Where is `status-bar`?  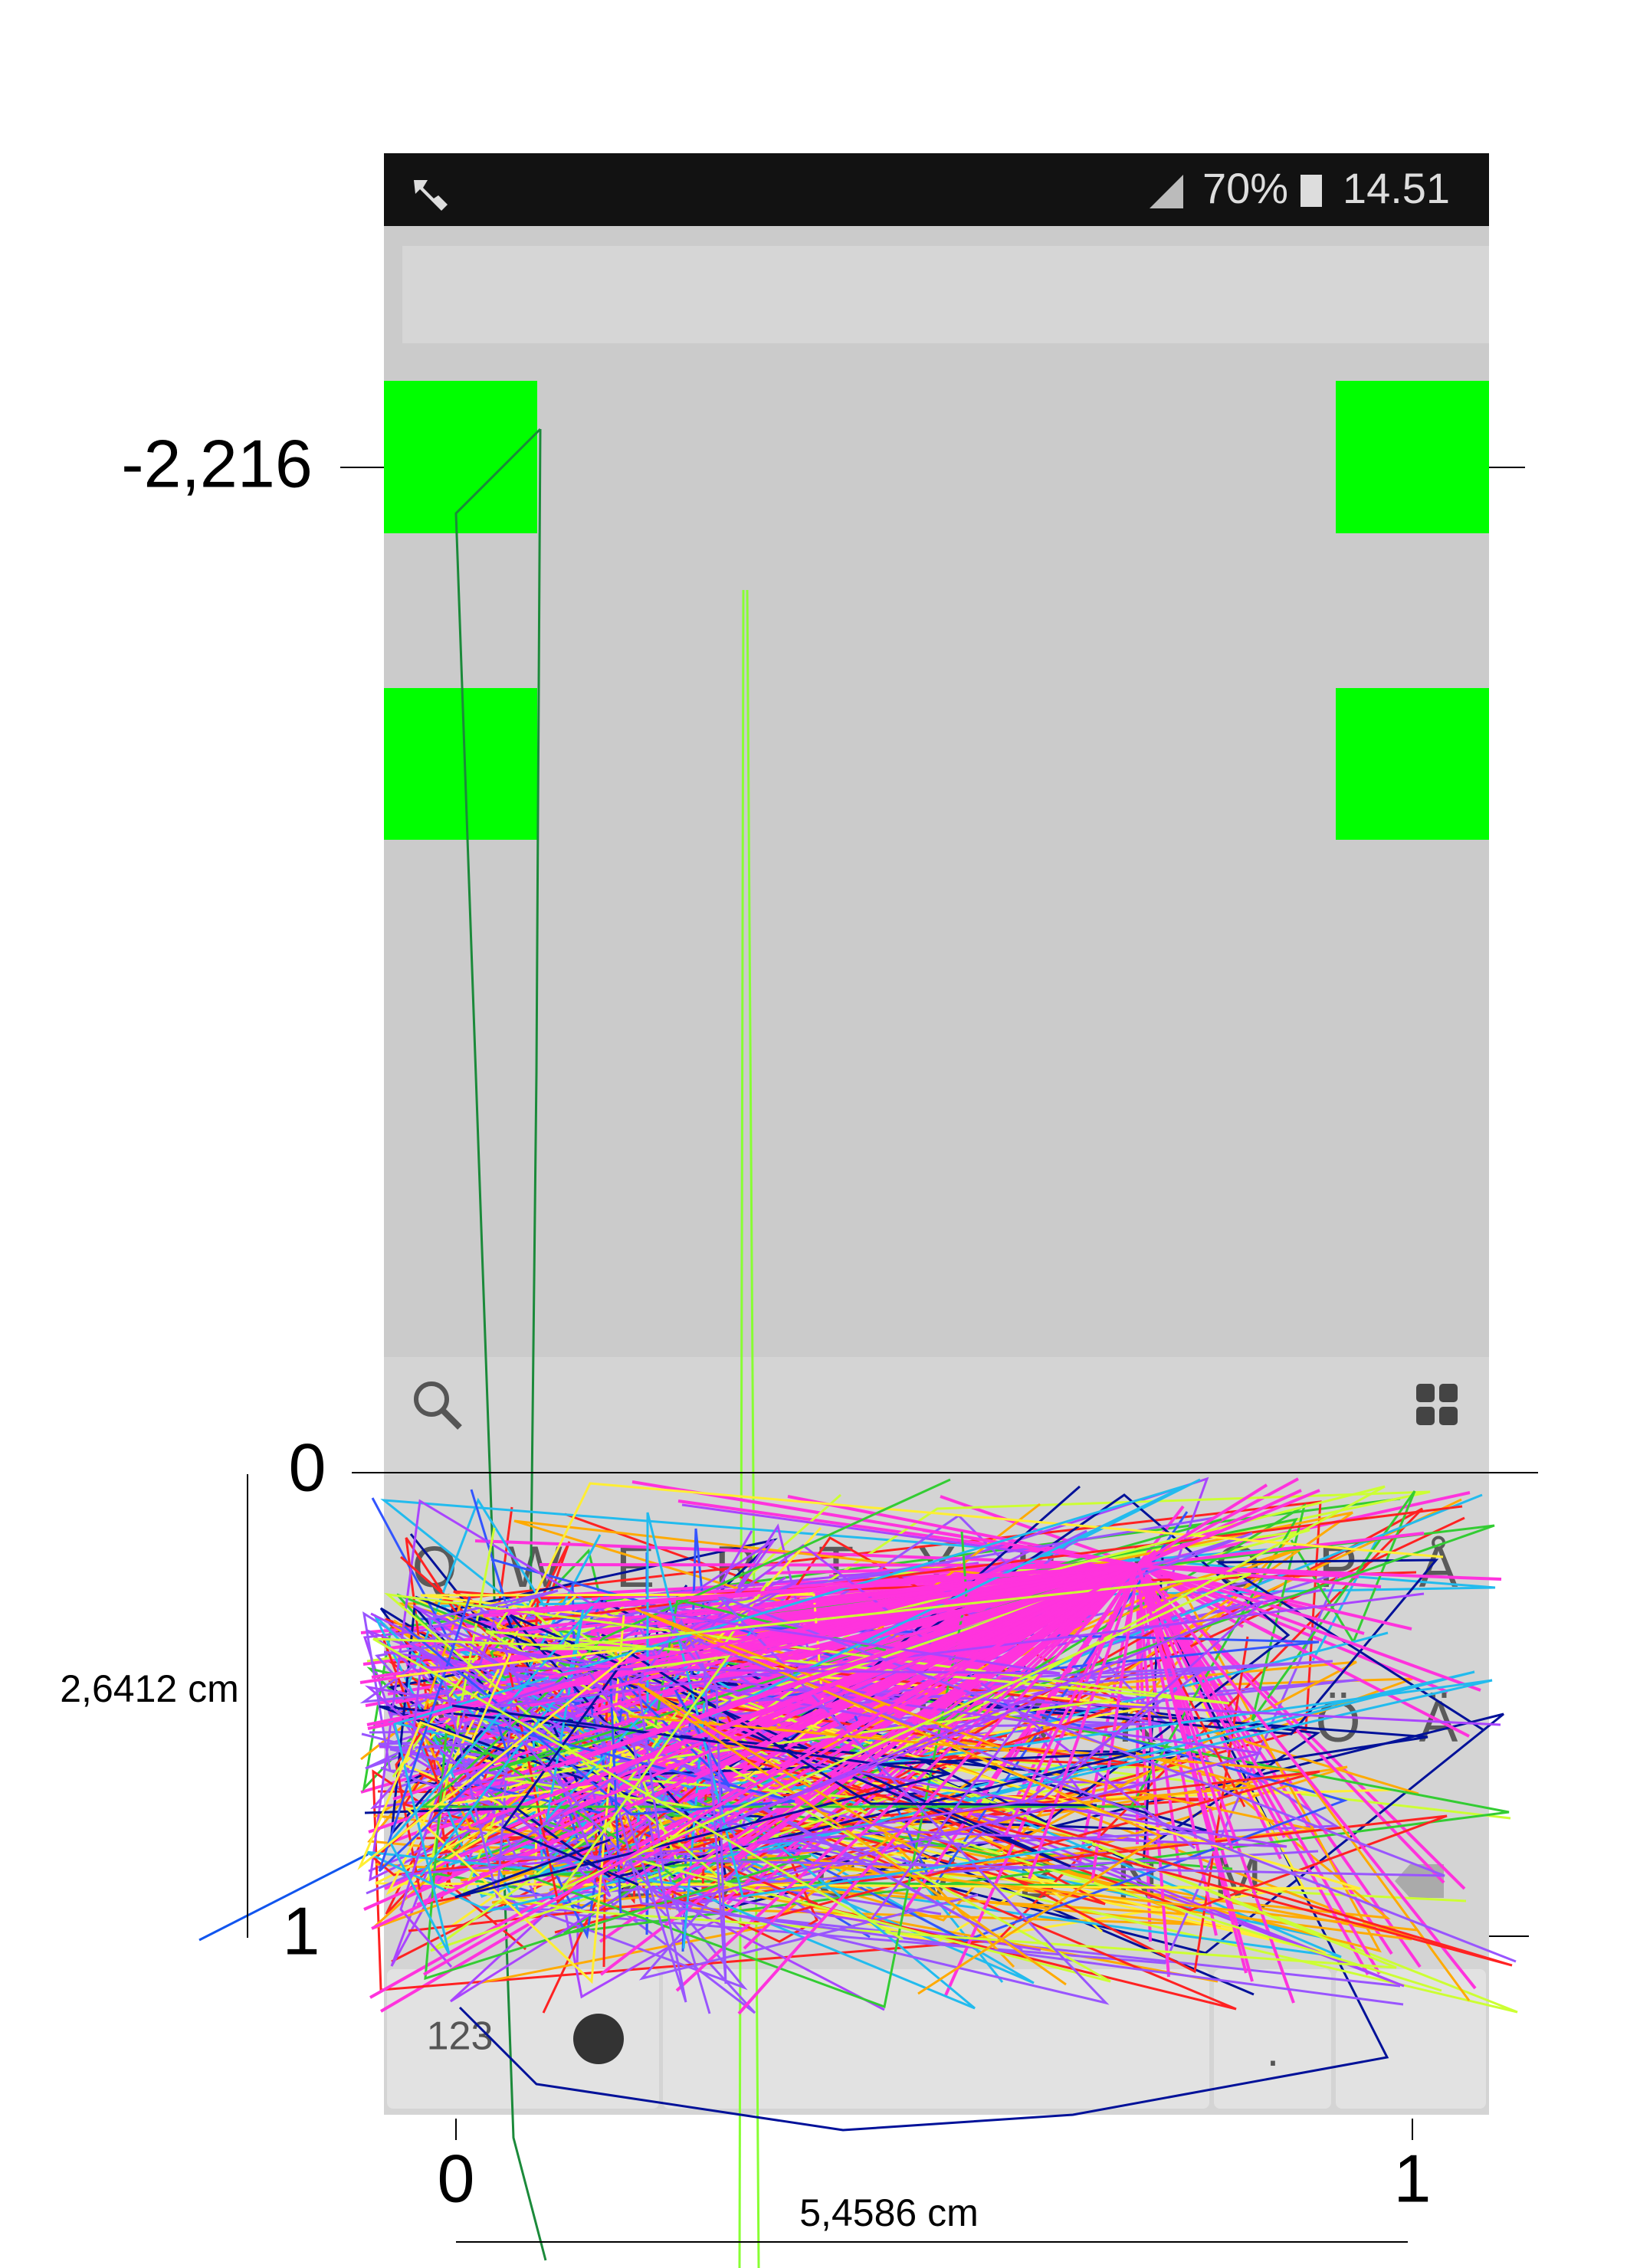
status-bar is located at coordinates (936, 189).